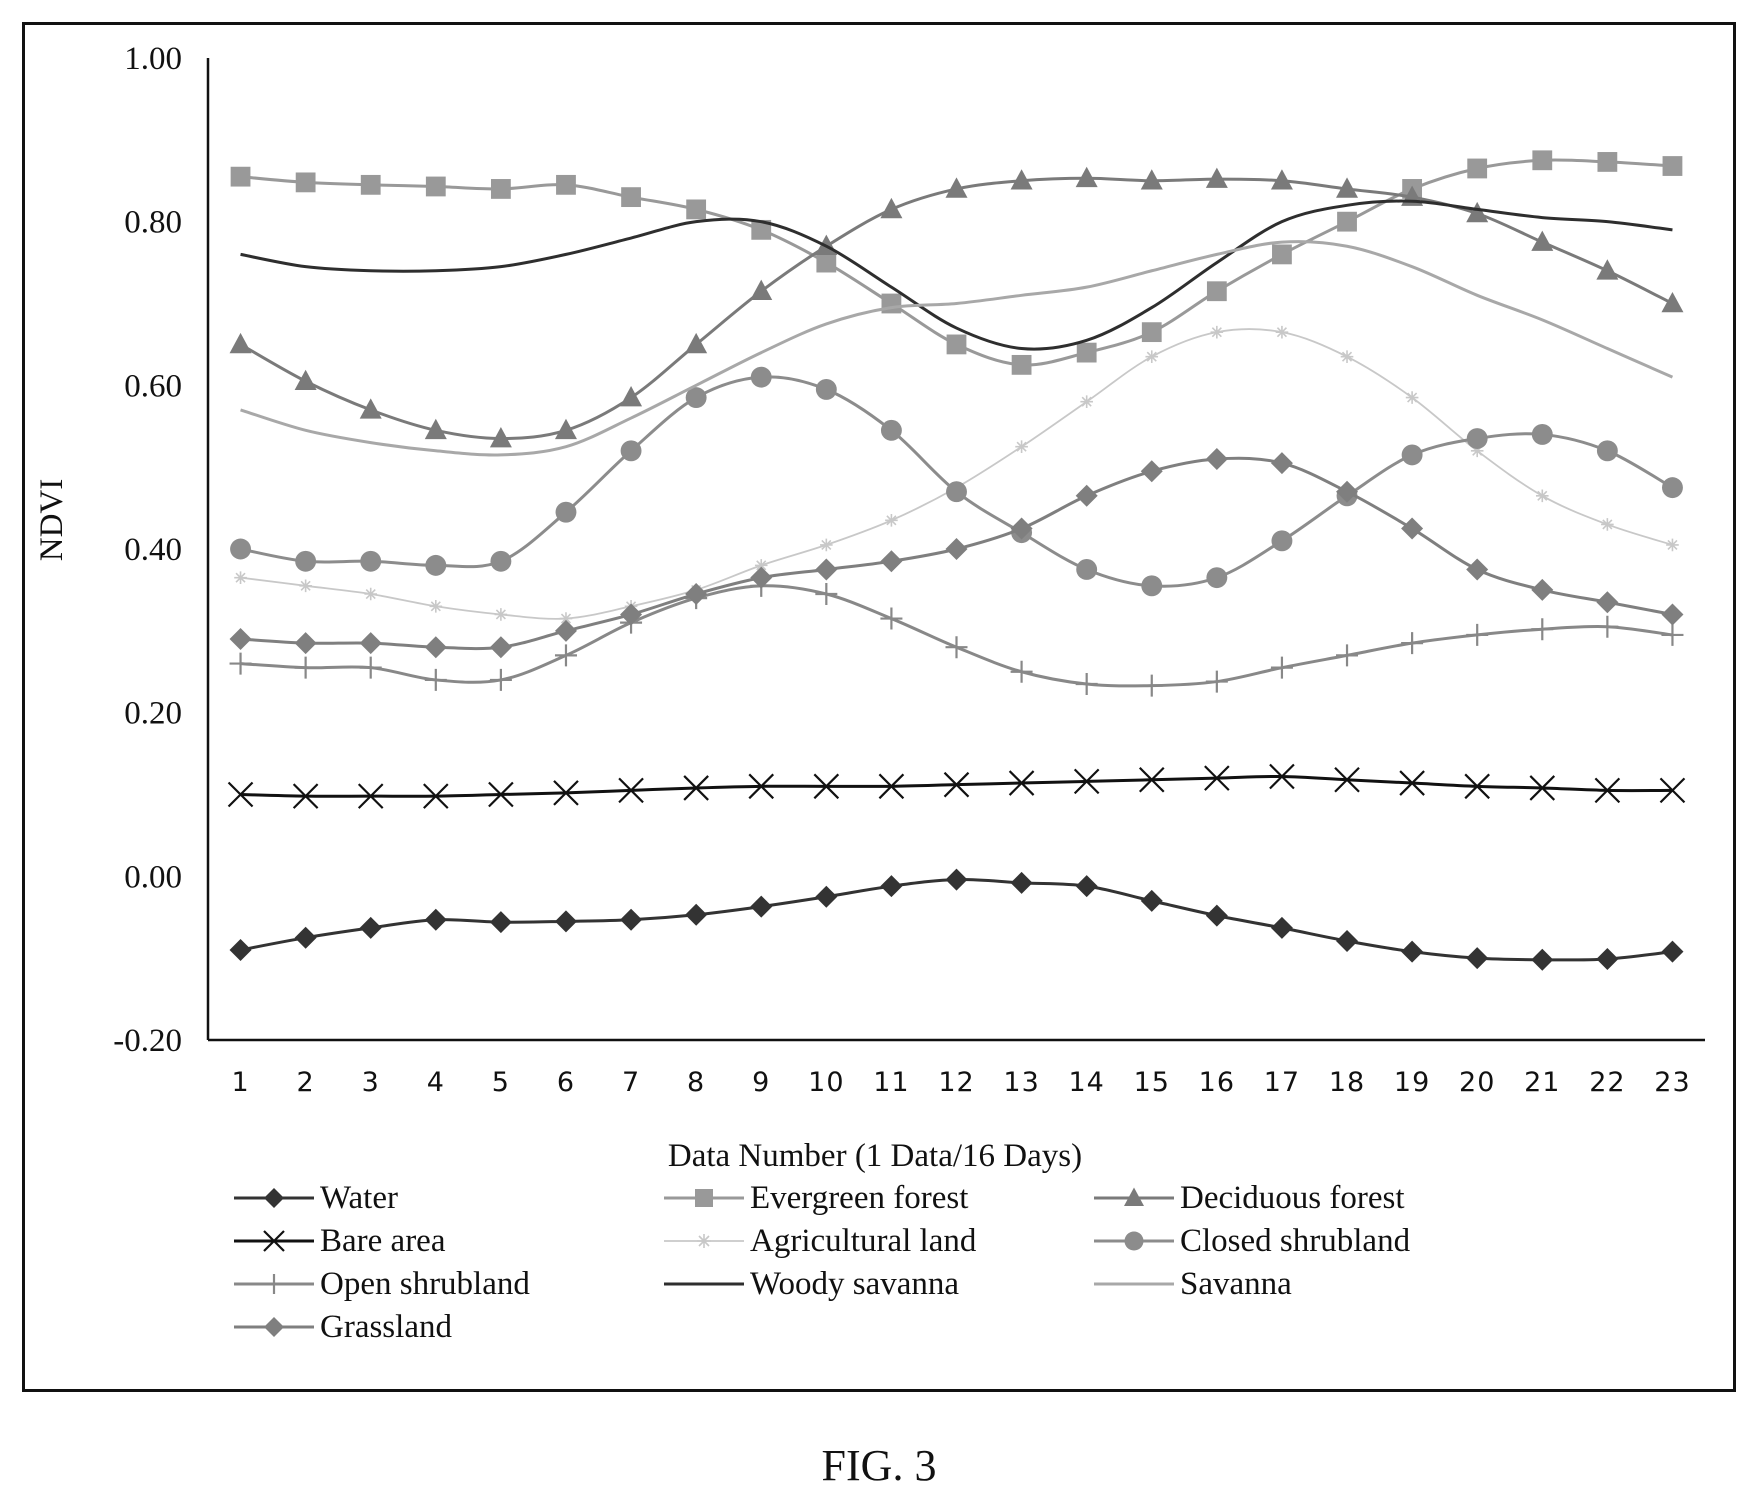  Describe the element at coordinates (1021, 1082) in the screenshot. I see `x-tick-label: 13` at that location.